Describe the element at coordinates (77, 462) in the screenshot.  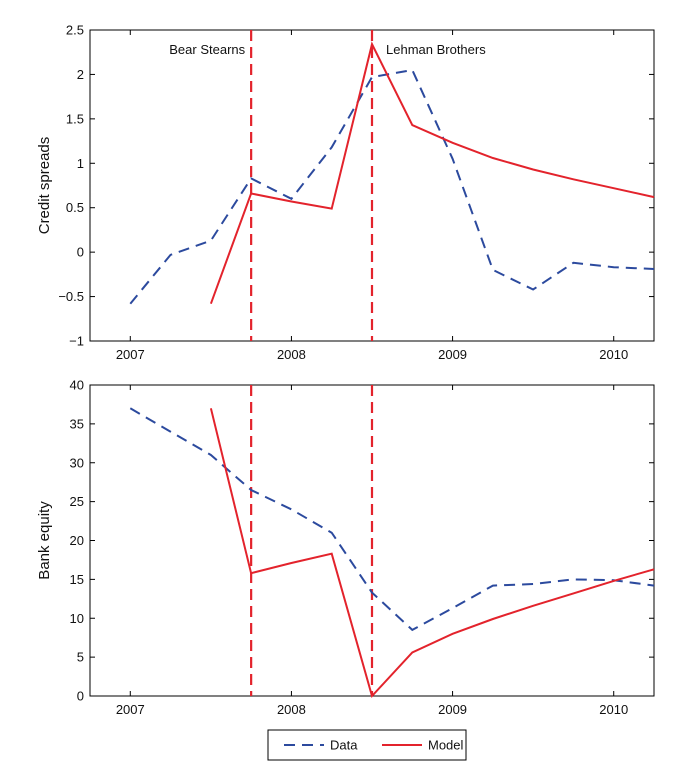
I see `y-tick-label: 30` at that location.